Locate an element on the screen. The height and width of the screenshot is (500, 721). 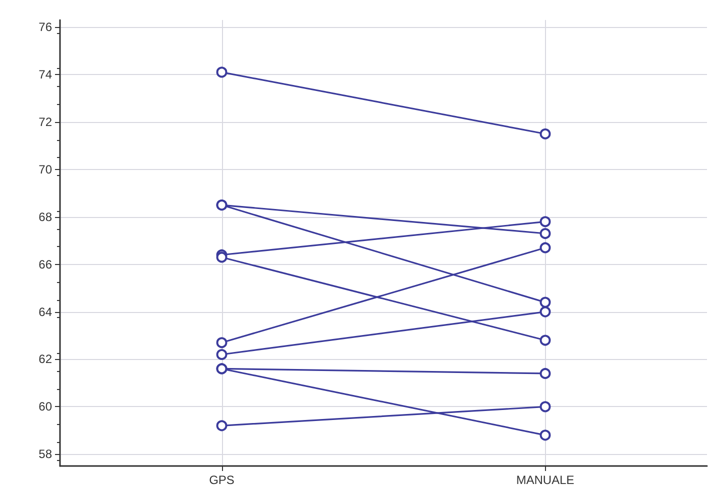
x-tick-label: MANUALE is located at coordinates (545, 480).